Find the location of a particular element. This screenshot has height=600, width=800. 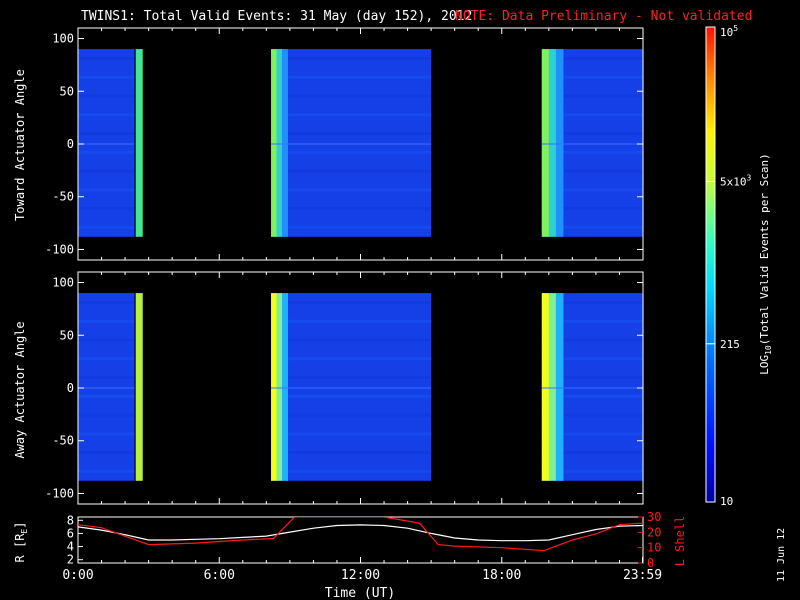

toward-ytick-label: -100 is located at coordinates (59, 249).